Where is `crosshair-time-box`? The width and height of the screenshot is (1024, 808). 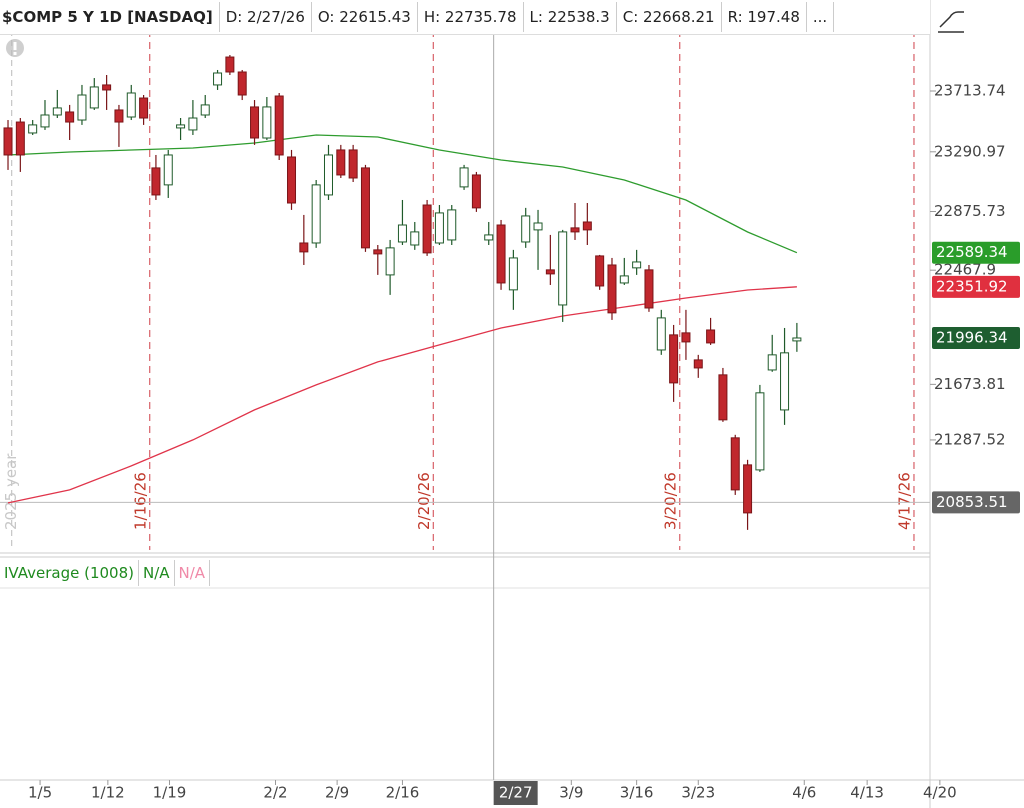 crosshair-time-box is located at coordinates (515, 793).